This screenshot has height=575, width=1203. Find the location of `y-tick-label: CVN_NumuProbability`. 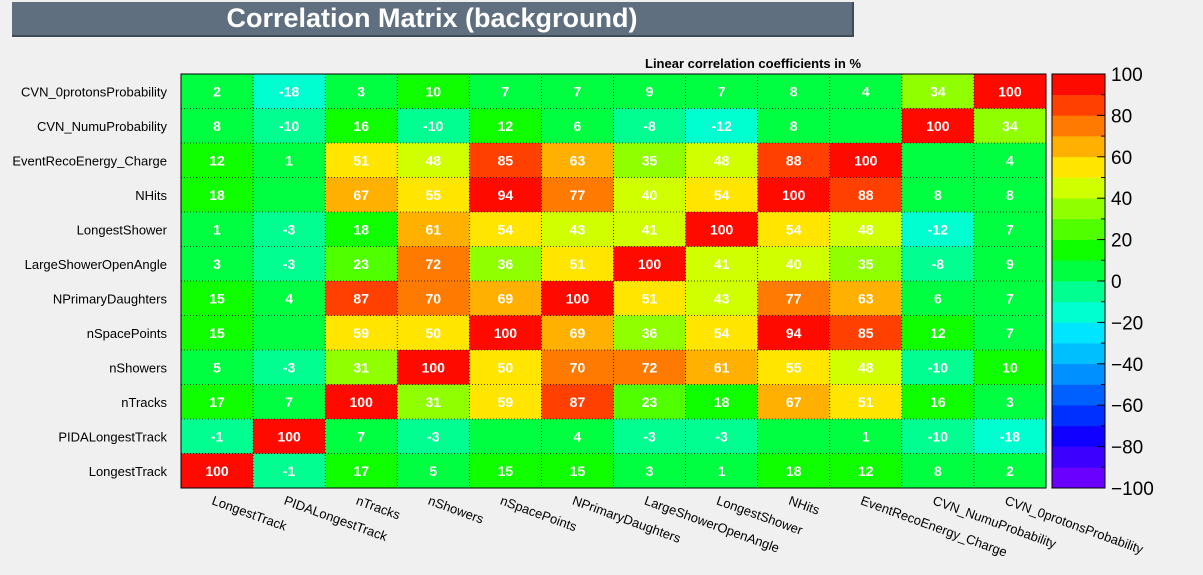

y-tick-label: CVN_NumuProbability is located at coordinates (102, 126).